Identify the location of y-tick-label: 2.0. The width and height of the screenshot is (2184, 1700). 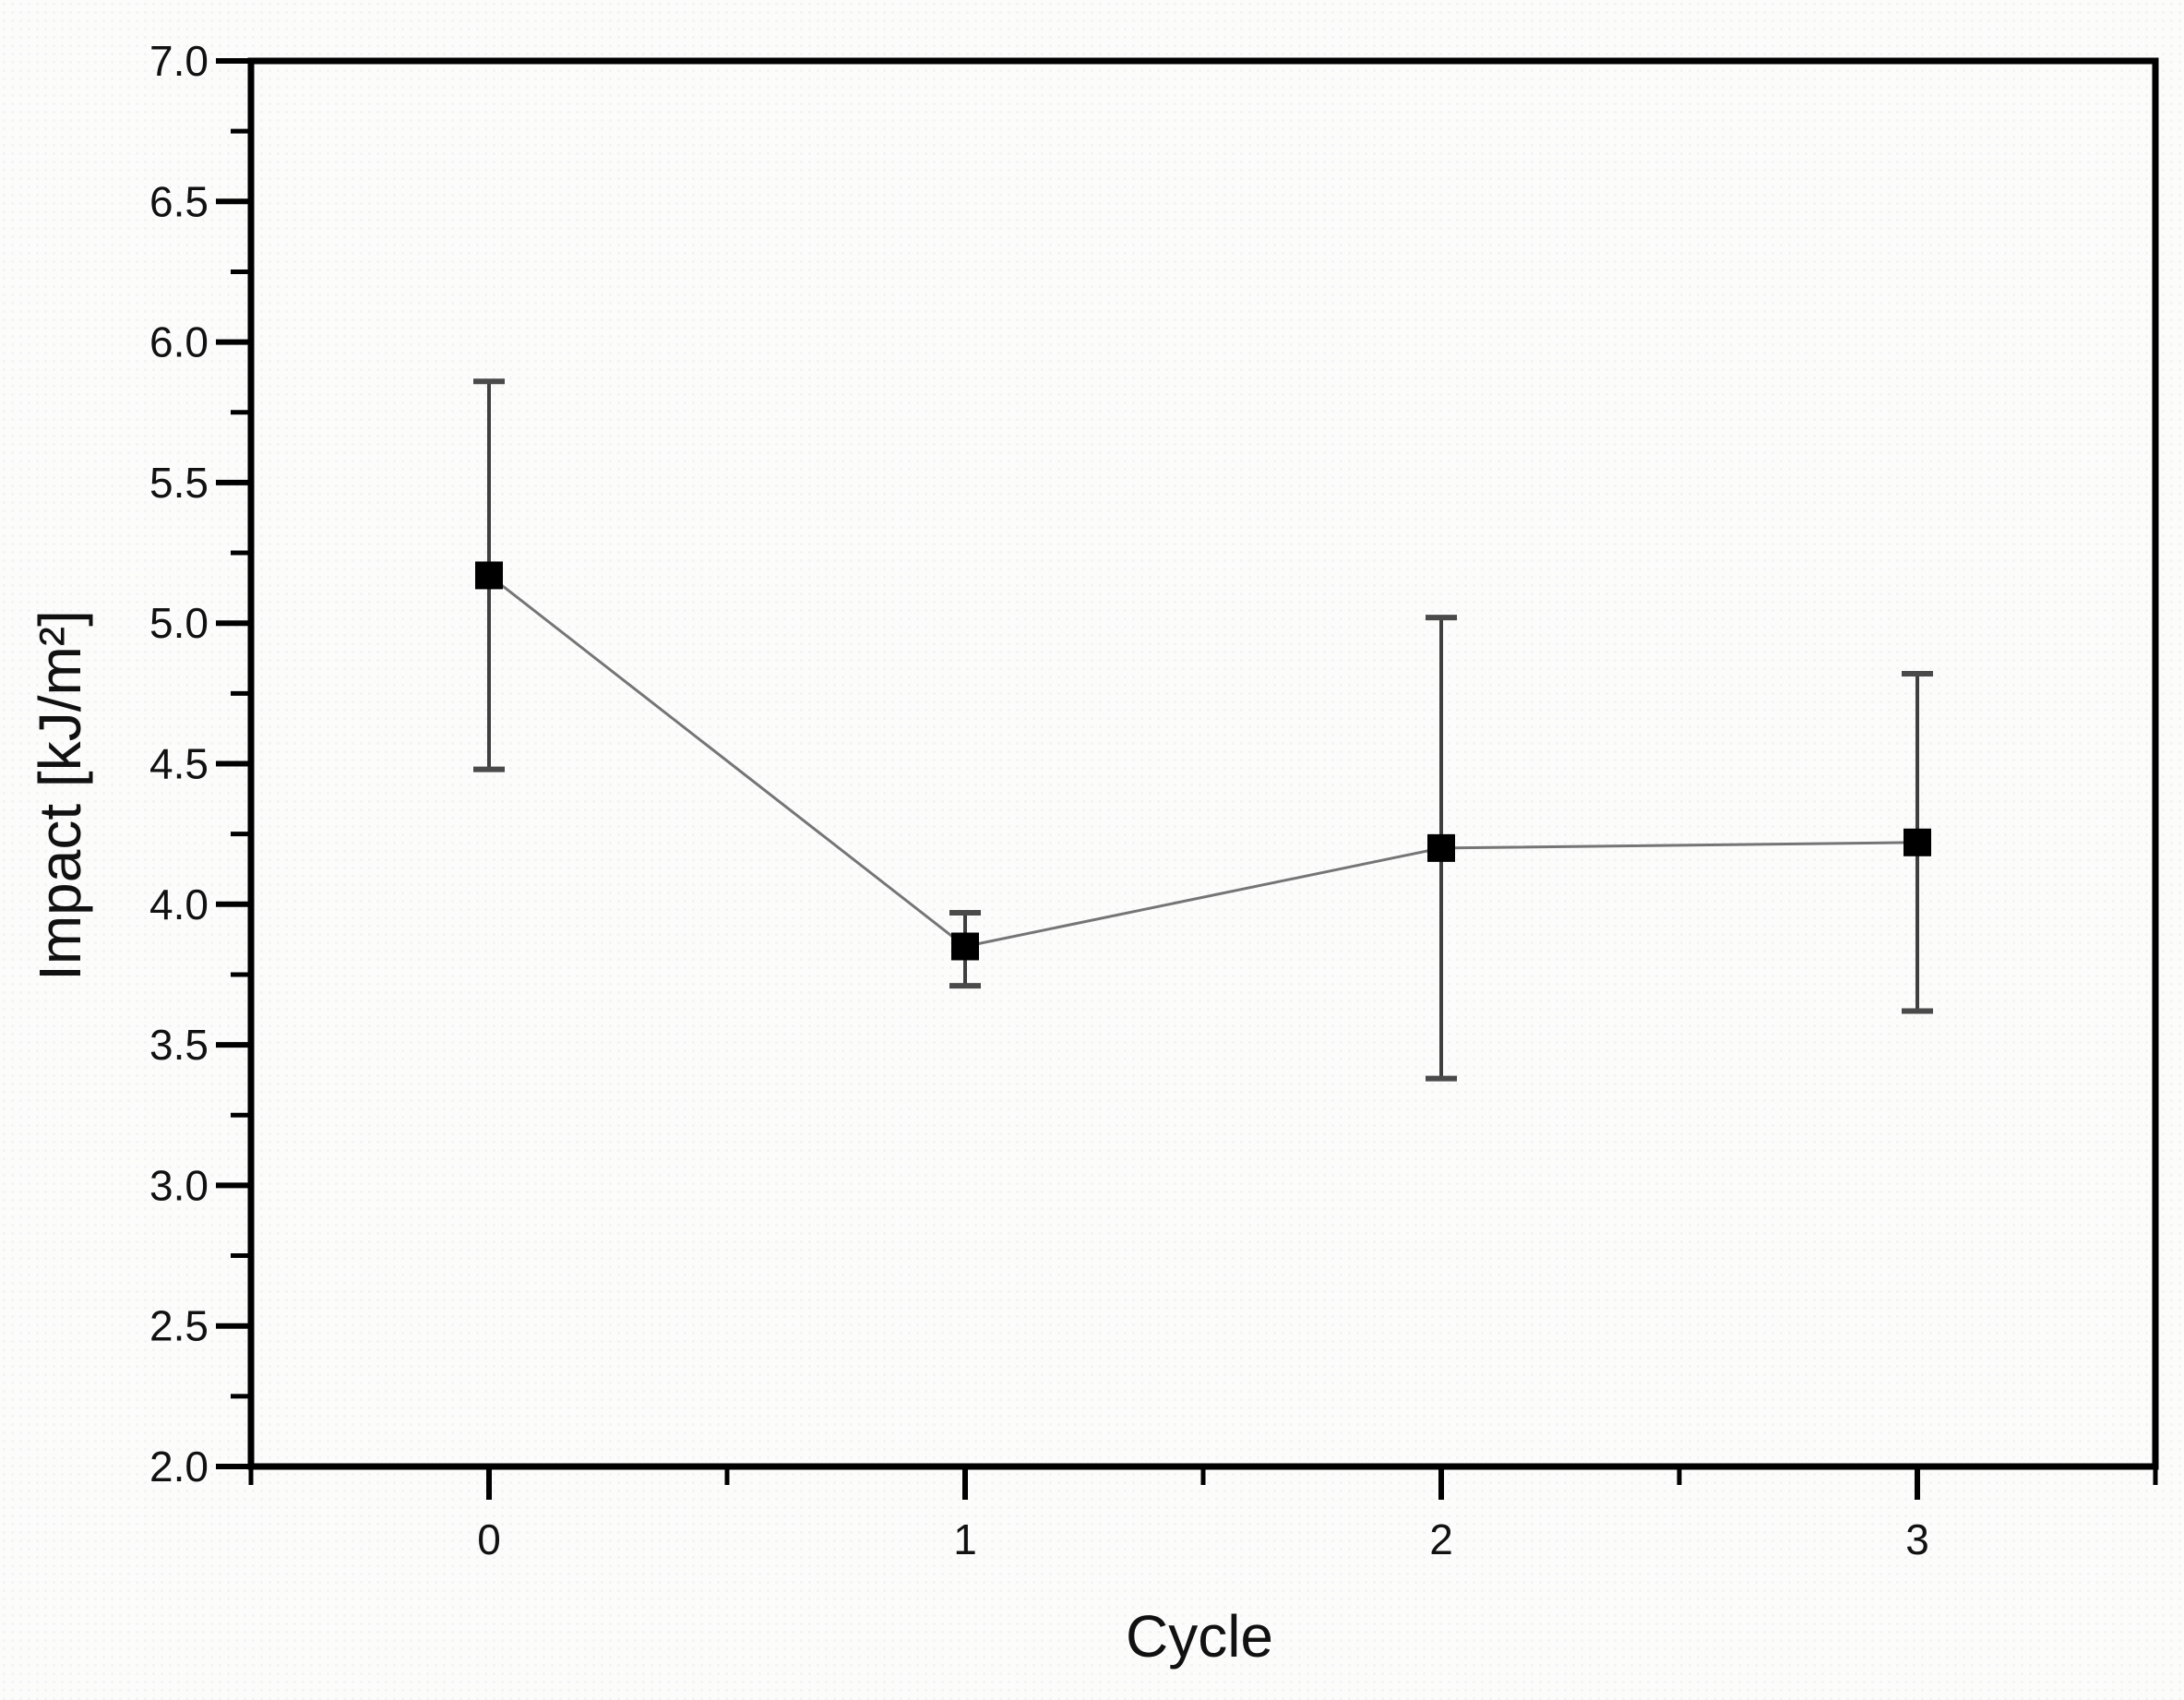
(179, 1466).